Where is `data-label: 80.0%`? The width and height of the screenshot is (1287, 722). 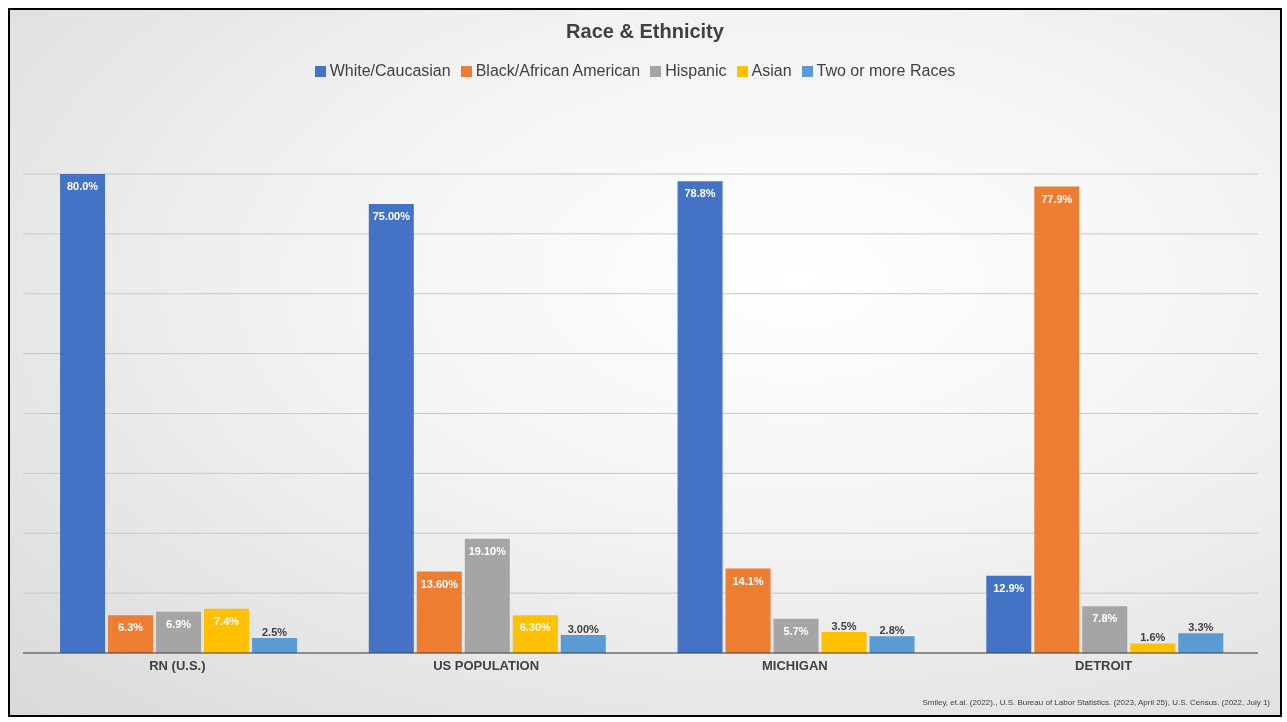
data-label: 80.0% is located at coordinates (82, 186).